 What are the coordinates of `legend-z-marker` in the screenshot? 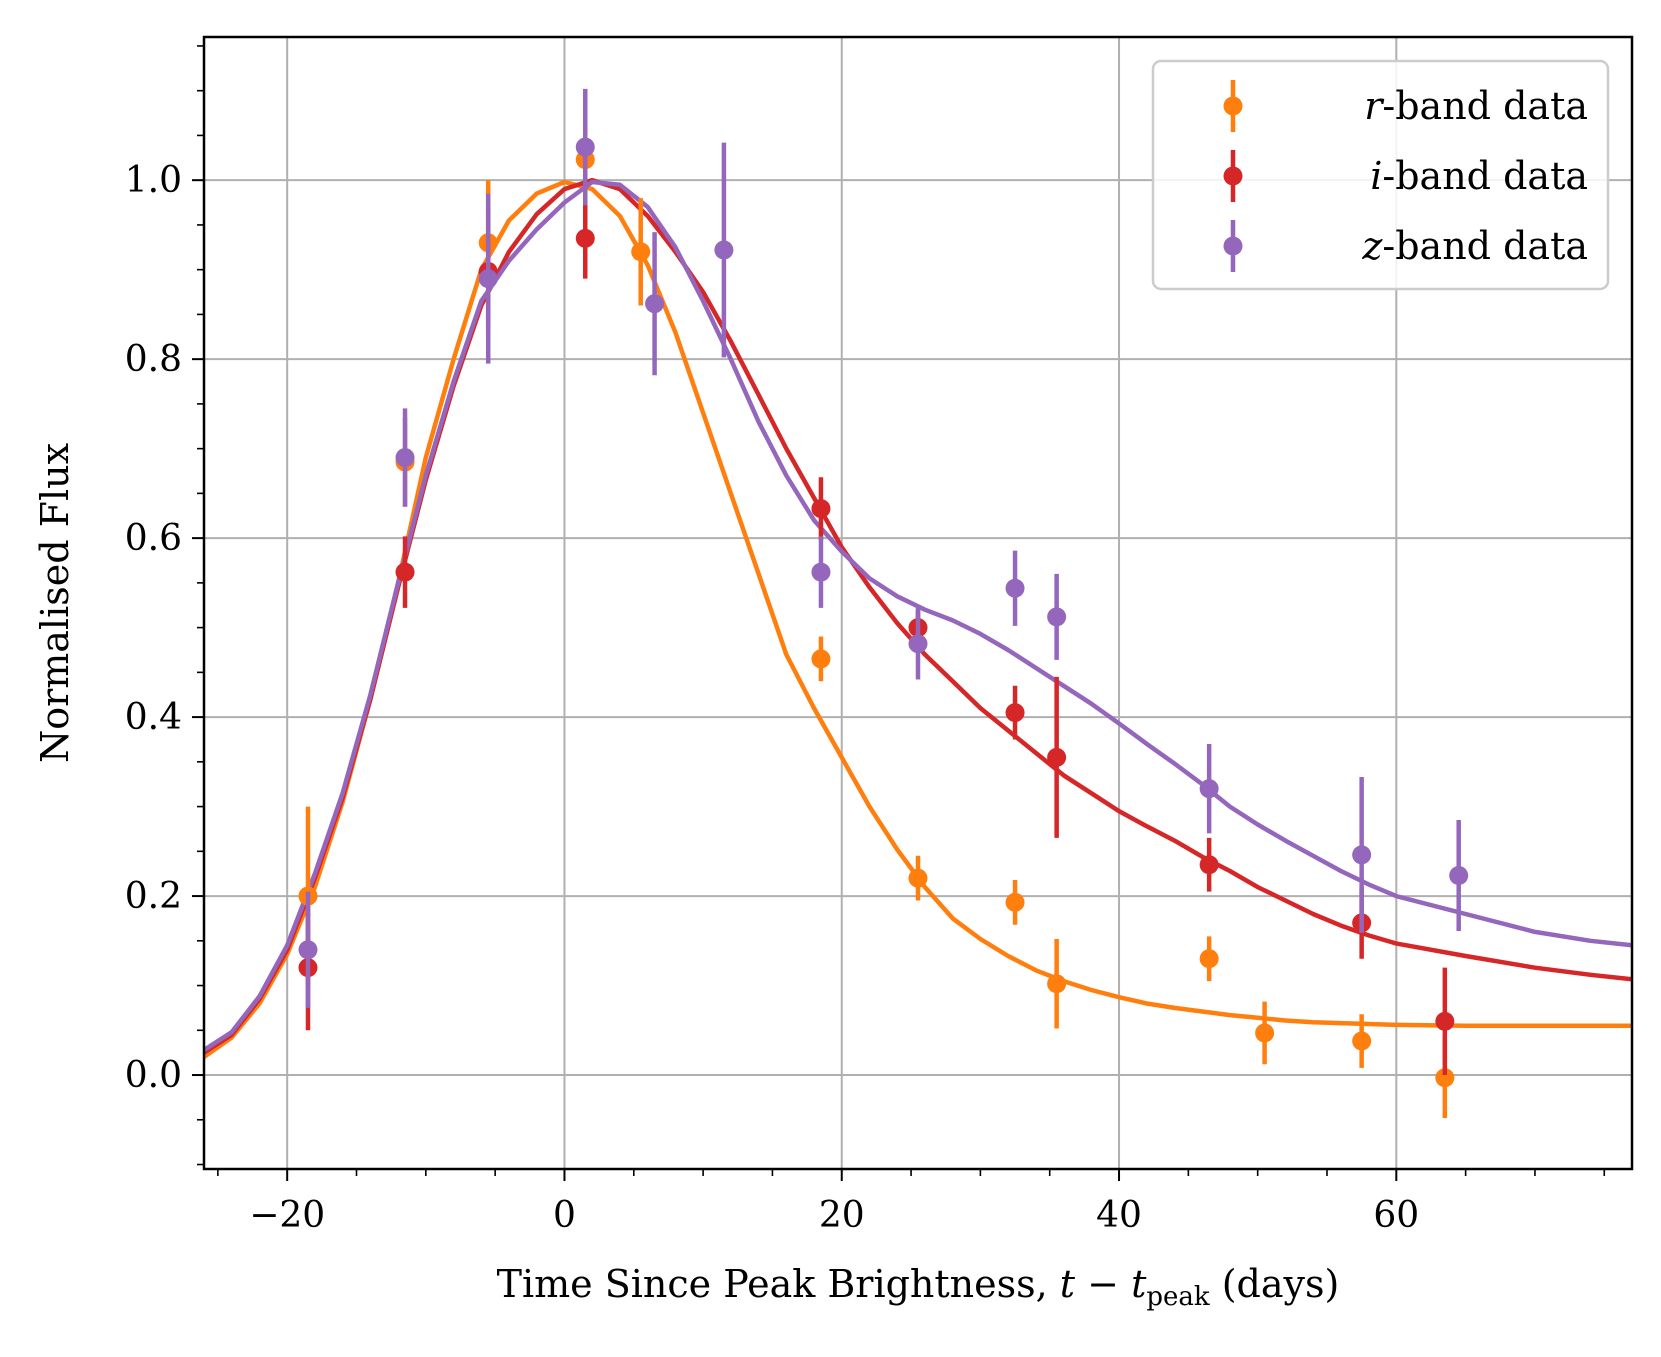 It's located at (1233, 246).